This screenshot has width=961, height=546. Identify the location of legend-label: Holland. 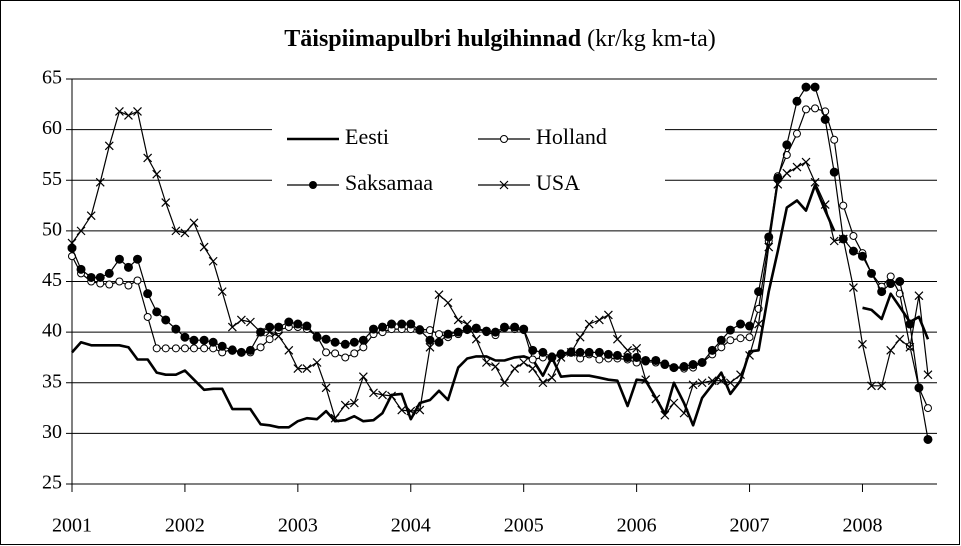
(571, 136).